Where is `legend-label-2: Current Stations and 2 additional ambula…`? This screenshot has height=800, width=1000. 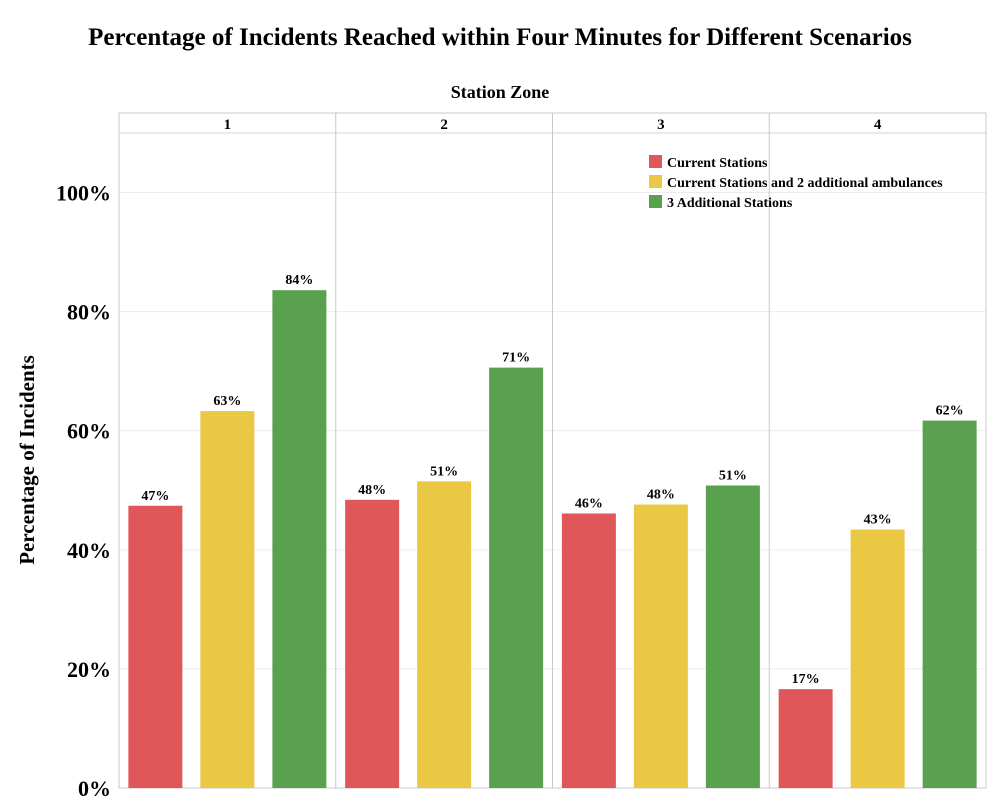
legend-label-2: Current Stations and 2 additional ambula… is located at coordinates (805, 183).